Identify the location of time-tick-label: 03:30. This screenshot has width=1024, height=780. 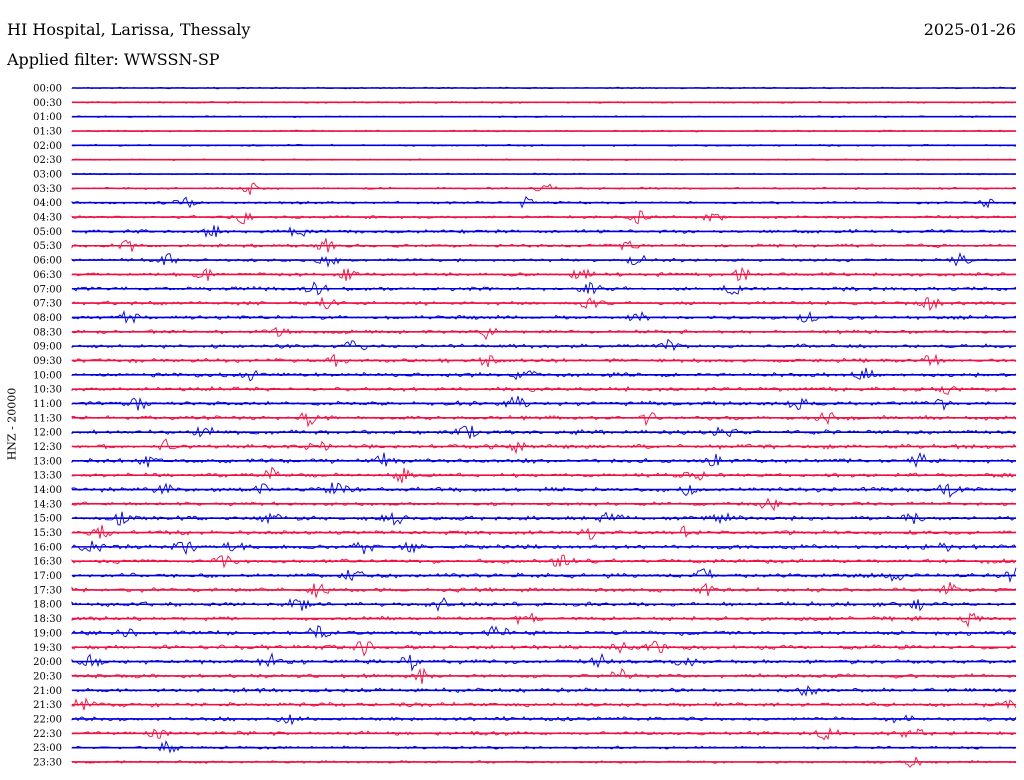
(47, 189).